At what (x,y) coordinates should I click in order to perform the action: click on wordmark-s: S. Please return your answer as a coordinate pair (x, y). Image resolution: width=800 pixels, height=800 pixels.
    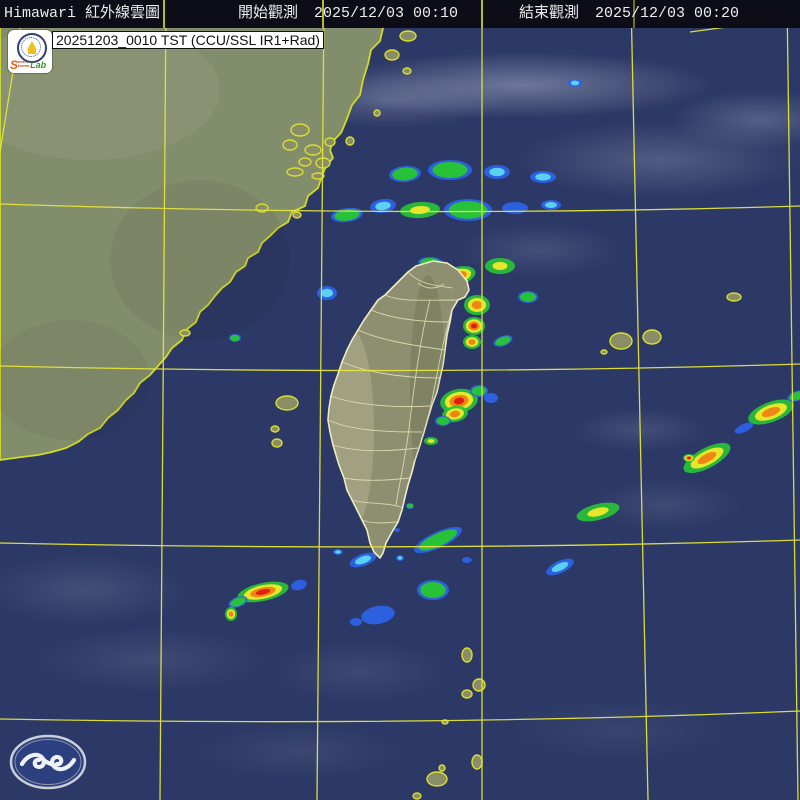
    Looking at the image, I should click on (14, 65).